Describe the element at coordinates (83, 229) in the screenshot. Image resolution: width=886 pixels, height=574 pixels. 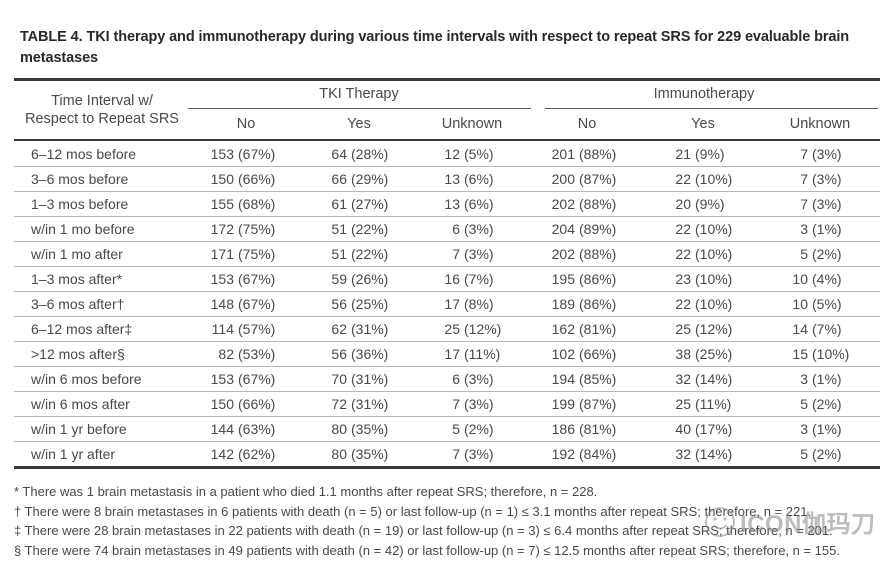
I see `interval-cell: w/in 1 mo before` at that location.